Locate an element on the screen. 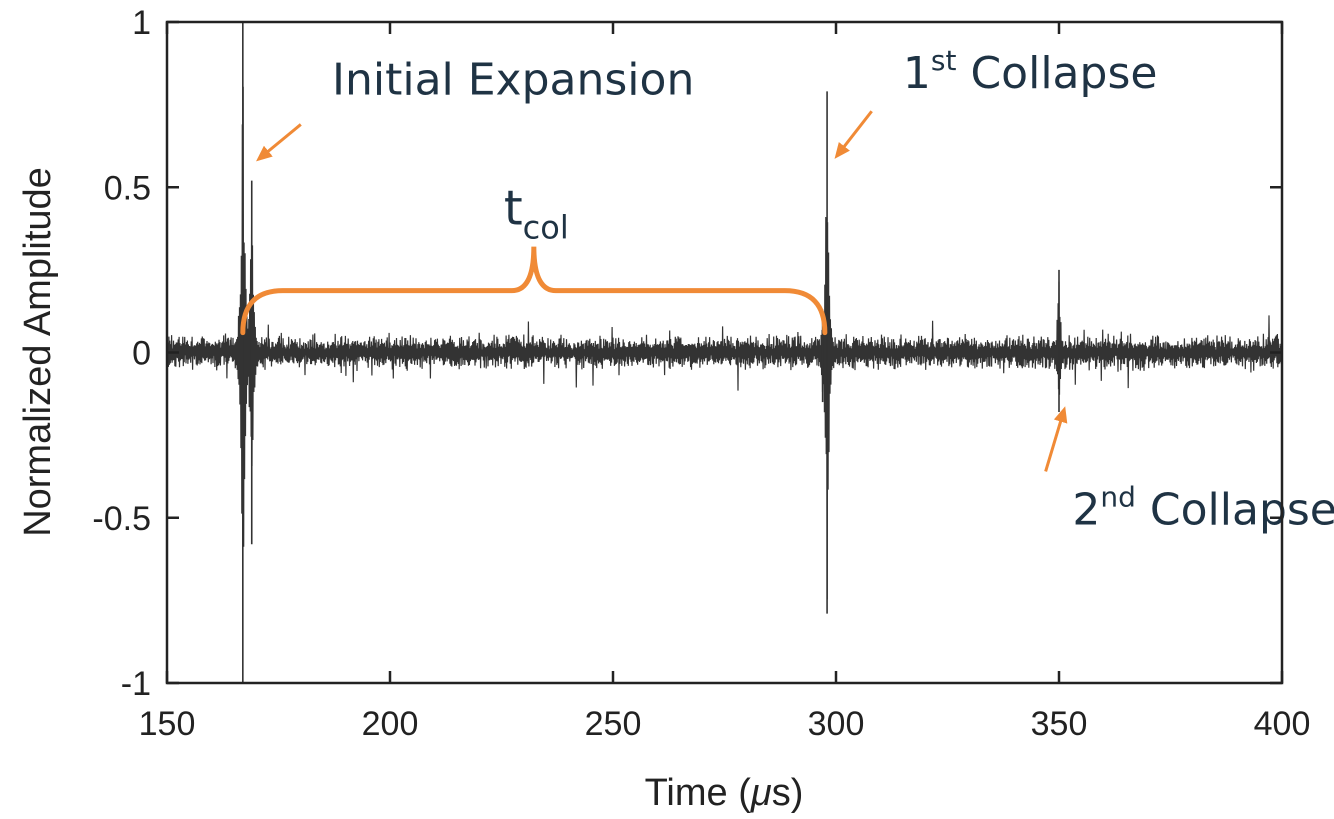 The image size is (1334, 819). annotation-label-initial: Initial Expansion is located at coordinates (513, 80).